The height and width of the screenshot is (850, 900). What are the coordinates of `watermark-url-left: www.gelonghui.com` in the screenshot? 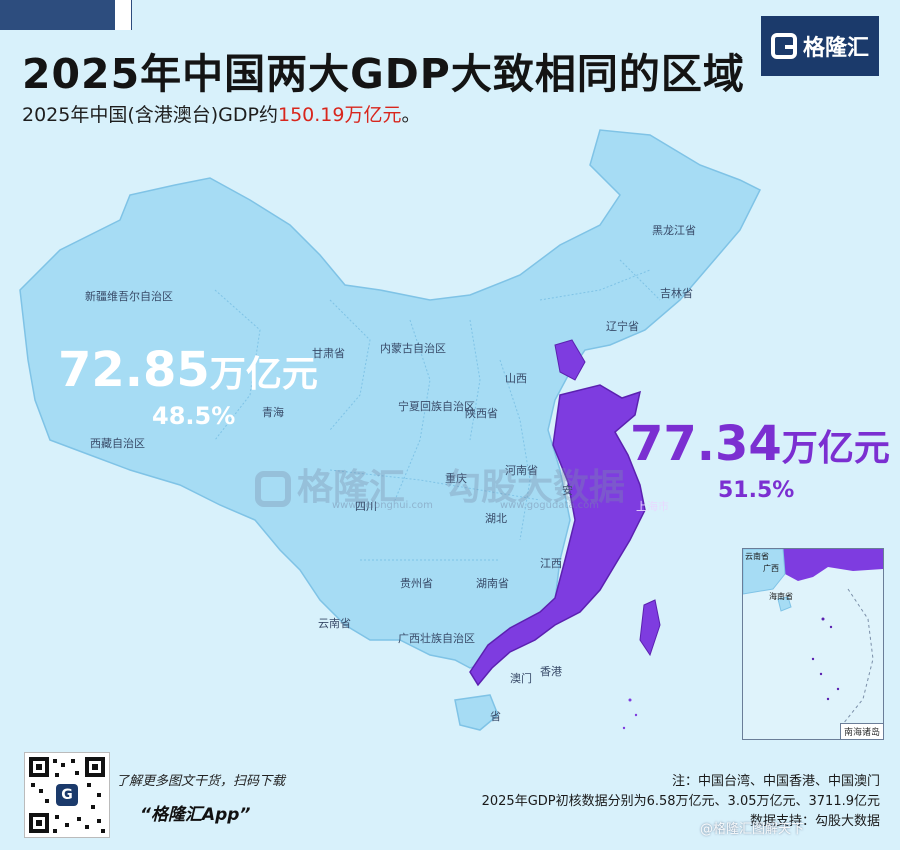 It's located at (382, 505).